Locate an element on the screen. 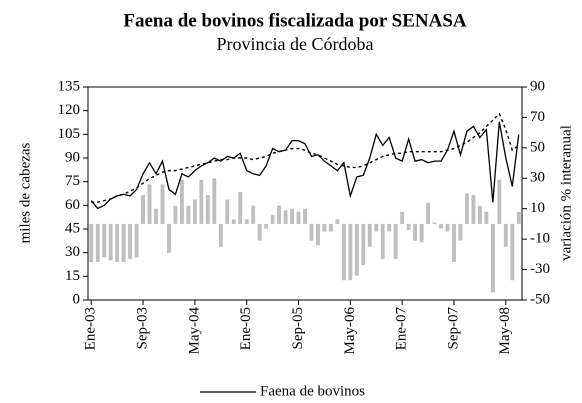 The height and width of the screenshot is (403, 582). x-tick-label: Sep-07 is located at coordinates (453, 328).